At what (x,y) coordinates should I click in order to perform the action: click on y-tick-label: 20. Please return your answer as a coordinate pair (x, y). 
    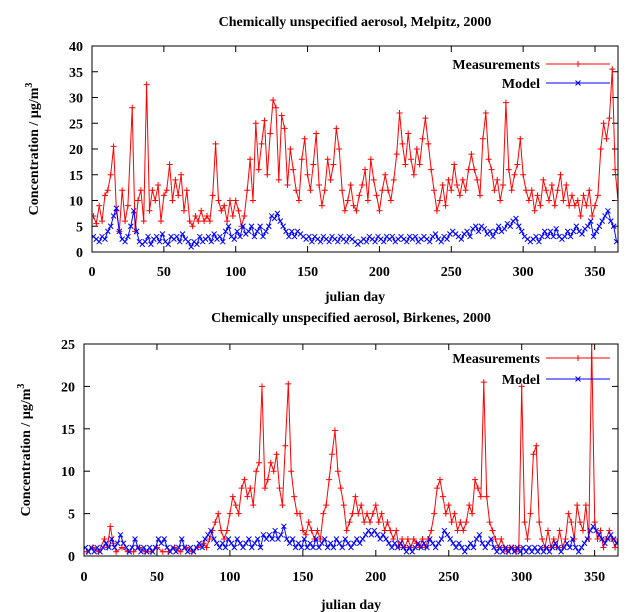
    Looking at the image, I should click on (76, 150).